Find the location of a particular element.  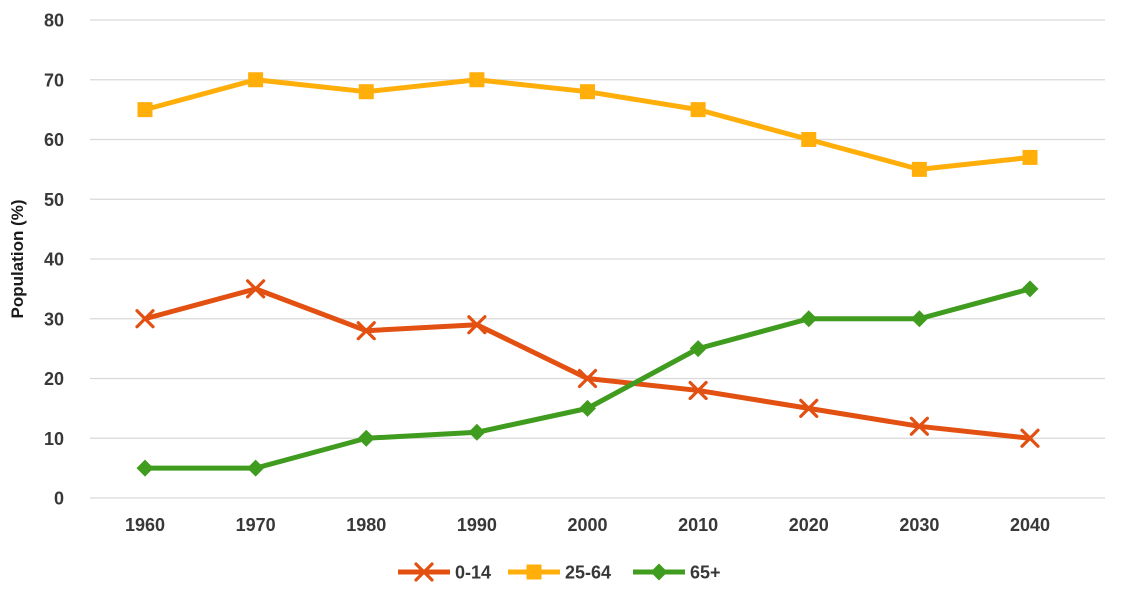

x-tick-label: 1970 is located at coordinates (256, 525).